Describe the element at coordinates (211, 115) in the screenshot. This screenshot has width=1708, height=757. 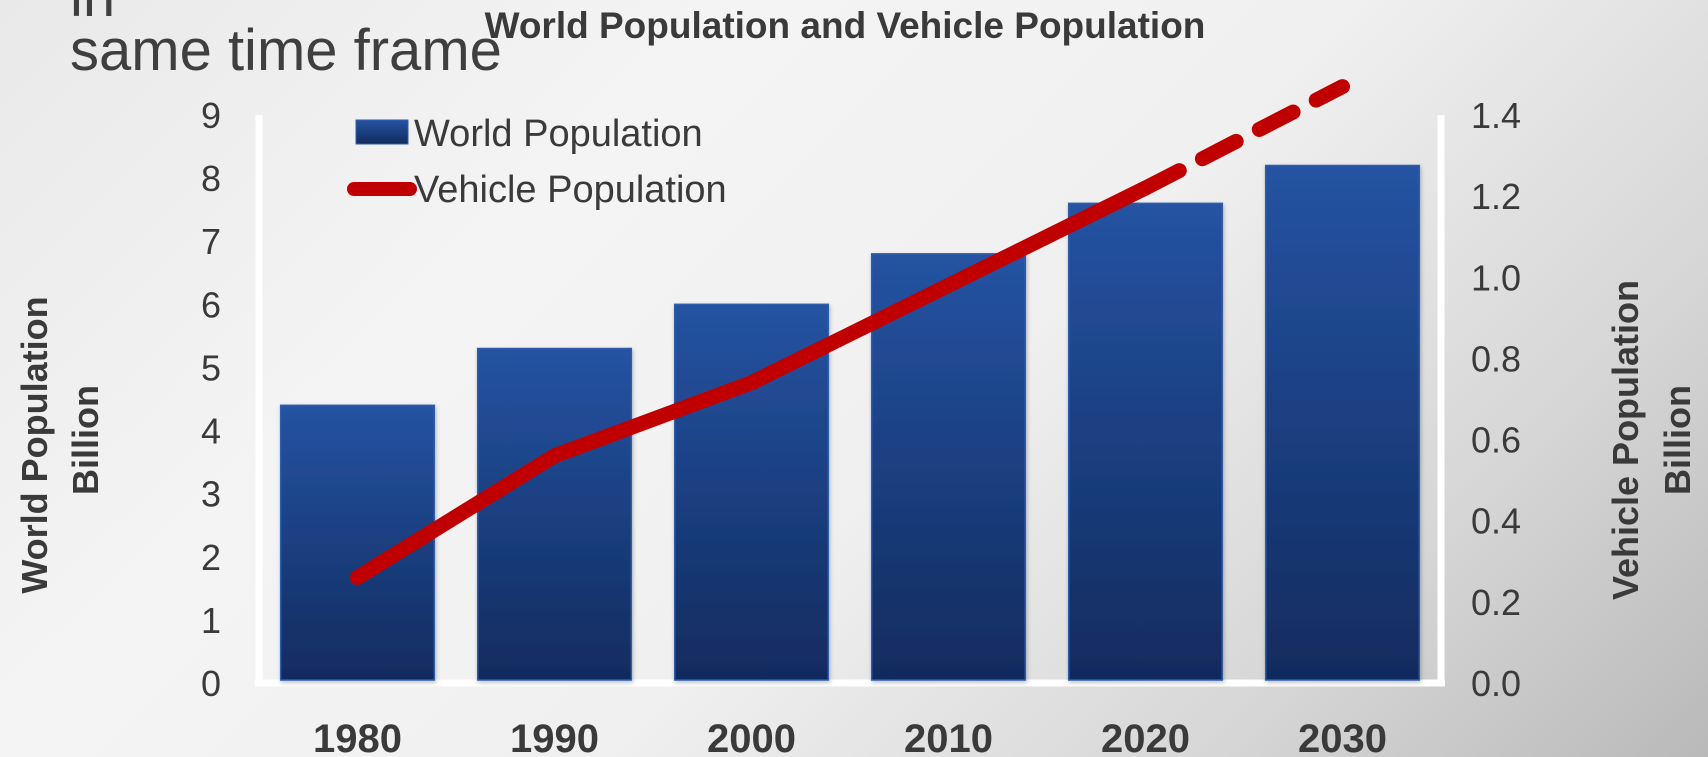
I see `y-left-tick-label: 9` at that location.